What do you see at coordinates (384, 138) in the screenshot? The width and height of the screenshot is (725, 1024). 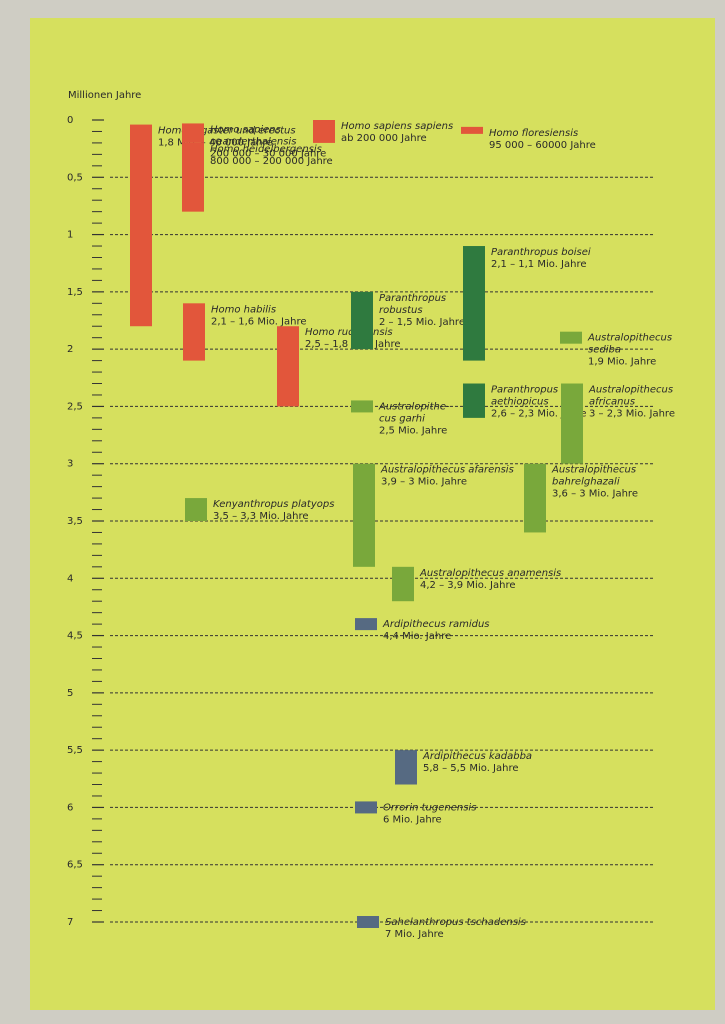 I see `range-label: ab 200 000 Jahre` at bounding box center [384, 138].